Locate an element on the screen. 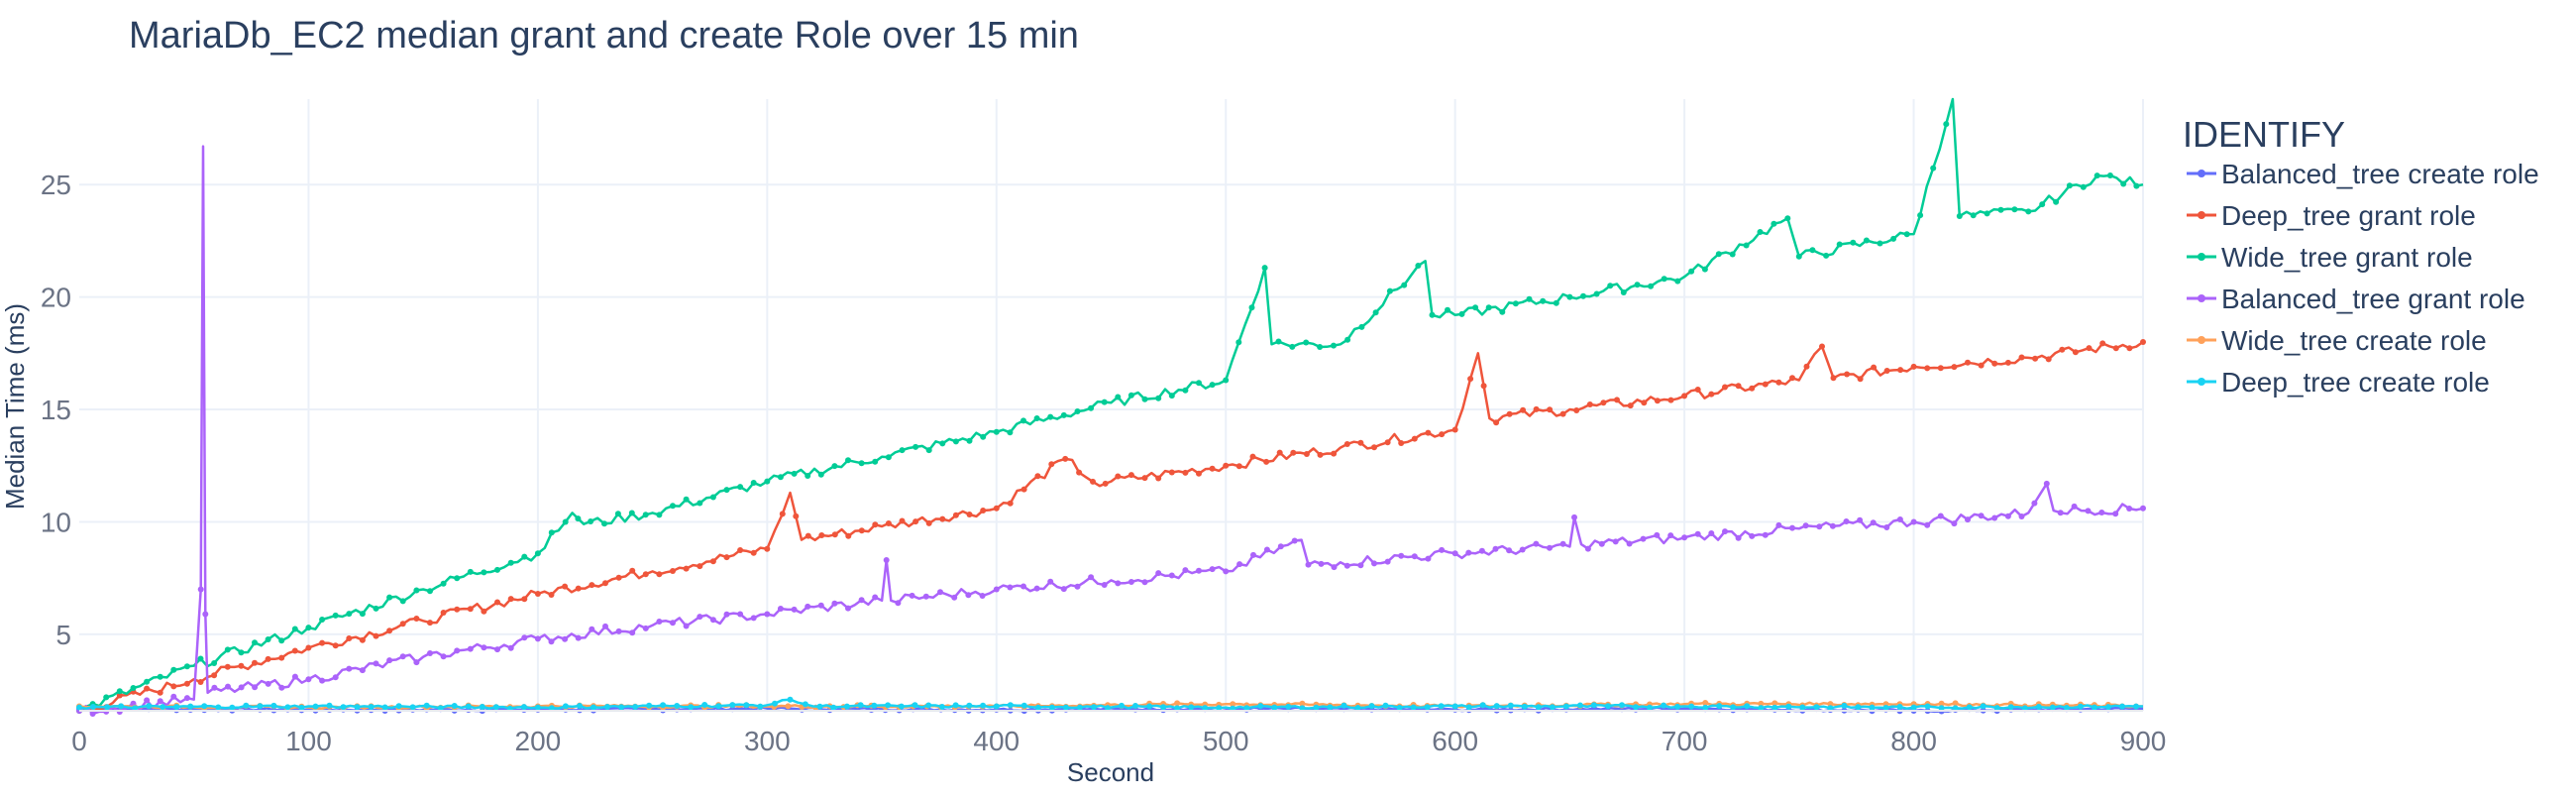  legend-item: Balanced_tree create role is located at coordinates (2363, 174).